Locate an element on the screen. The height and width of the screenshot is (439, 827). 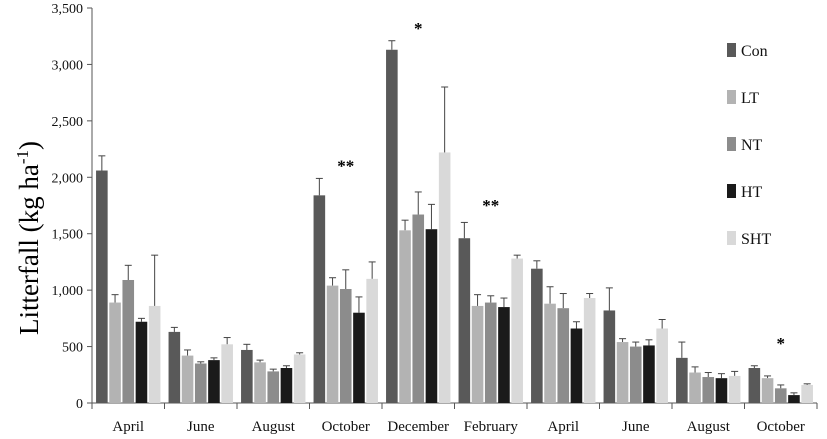
legend-label: HT is located at coordinates (752, 192).